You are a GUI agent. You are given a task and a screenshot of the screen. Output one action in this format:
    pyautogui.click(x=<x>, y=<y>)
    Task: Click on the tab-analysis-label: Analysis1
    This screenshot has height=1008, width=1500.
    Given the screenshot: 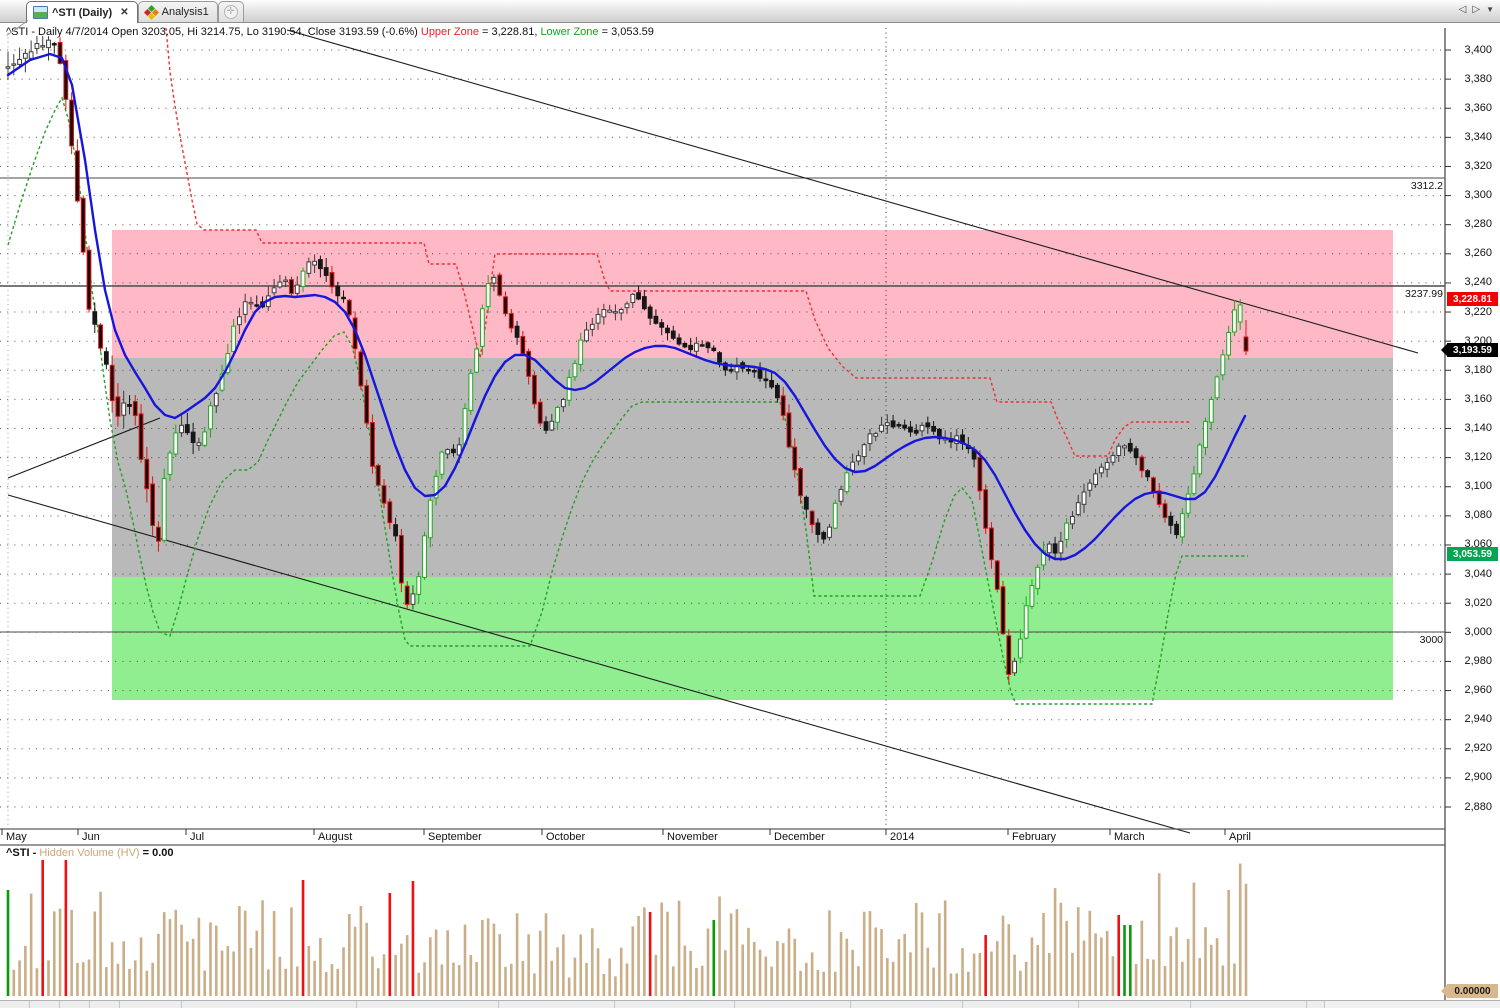 What is the action you would take?
    pyautogui.click(x=185, y=12)
    